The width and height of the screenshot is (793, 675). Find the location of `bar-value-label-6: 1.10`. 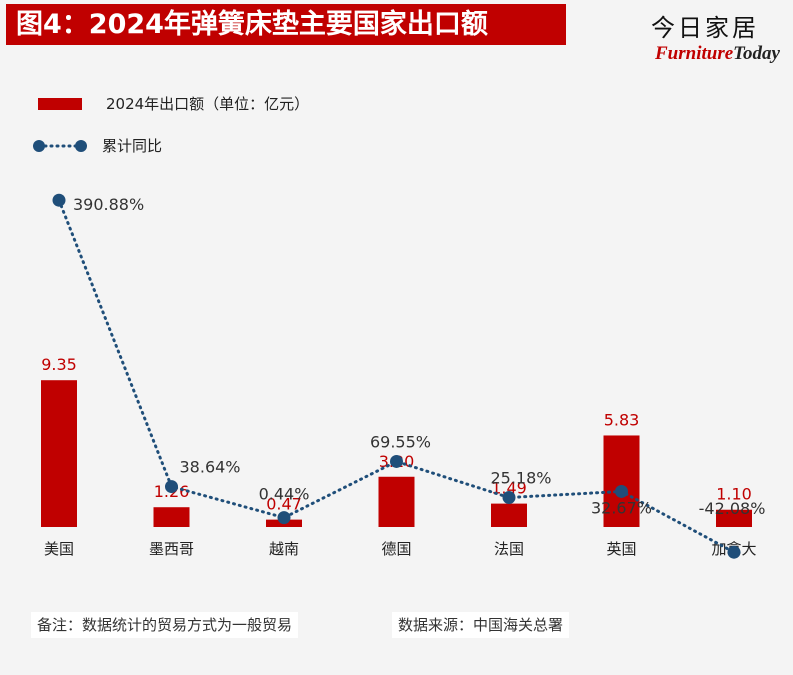

bar-value-label-6: 1.10 is located at coordinates (734, 494).